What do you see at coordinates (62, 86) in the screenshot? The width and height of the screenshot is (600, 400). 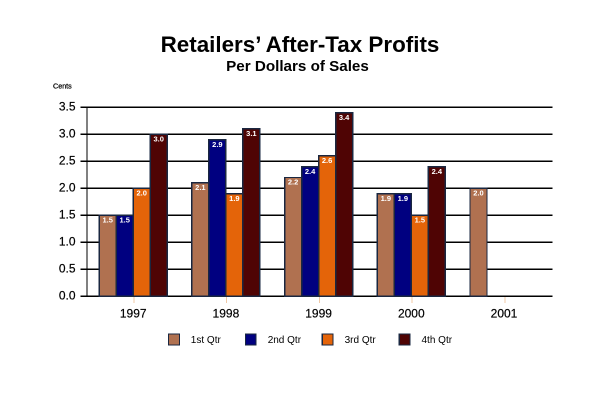 I see `svg-text: Cents` at bounding box center [62, 86].